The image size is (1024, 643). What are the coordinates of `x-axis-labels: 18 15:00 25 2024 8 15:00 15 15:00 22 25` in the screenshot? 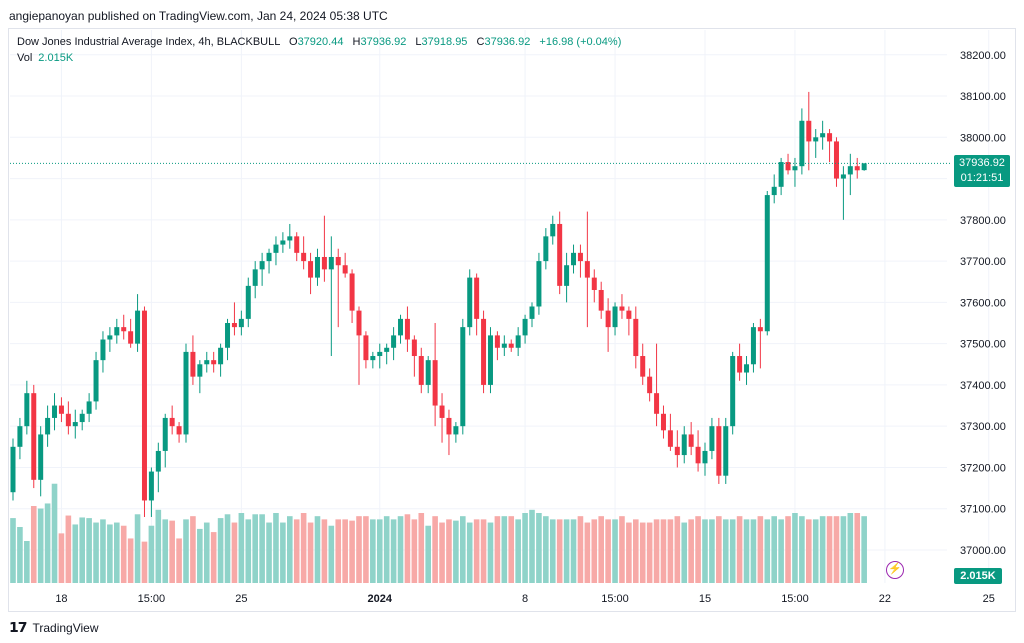 It's located at (525, 599).